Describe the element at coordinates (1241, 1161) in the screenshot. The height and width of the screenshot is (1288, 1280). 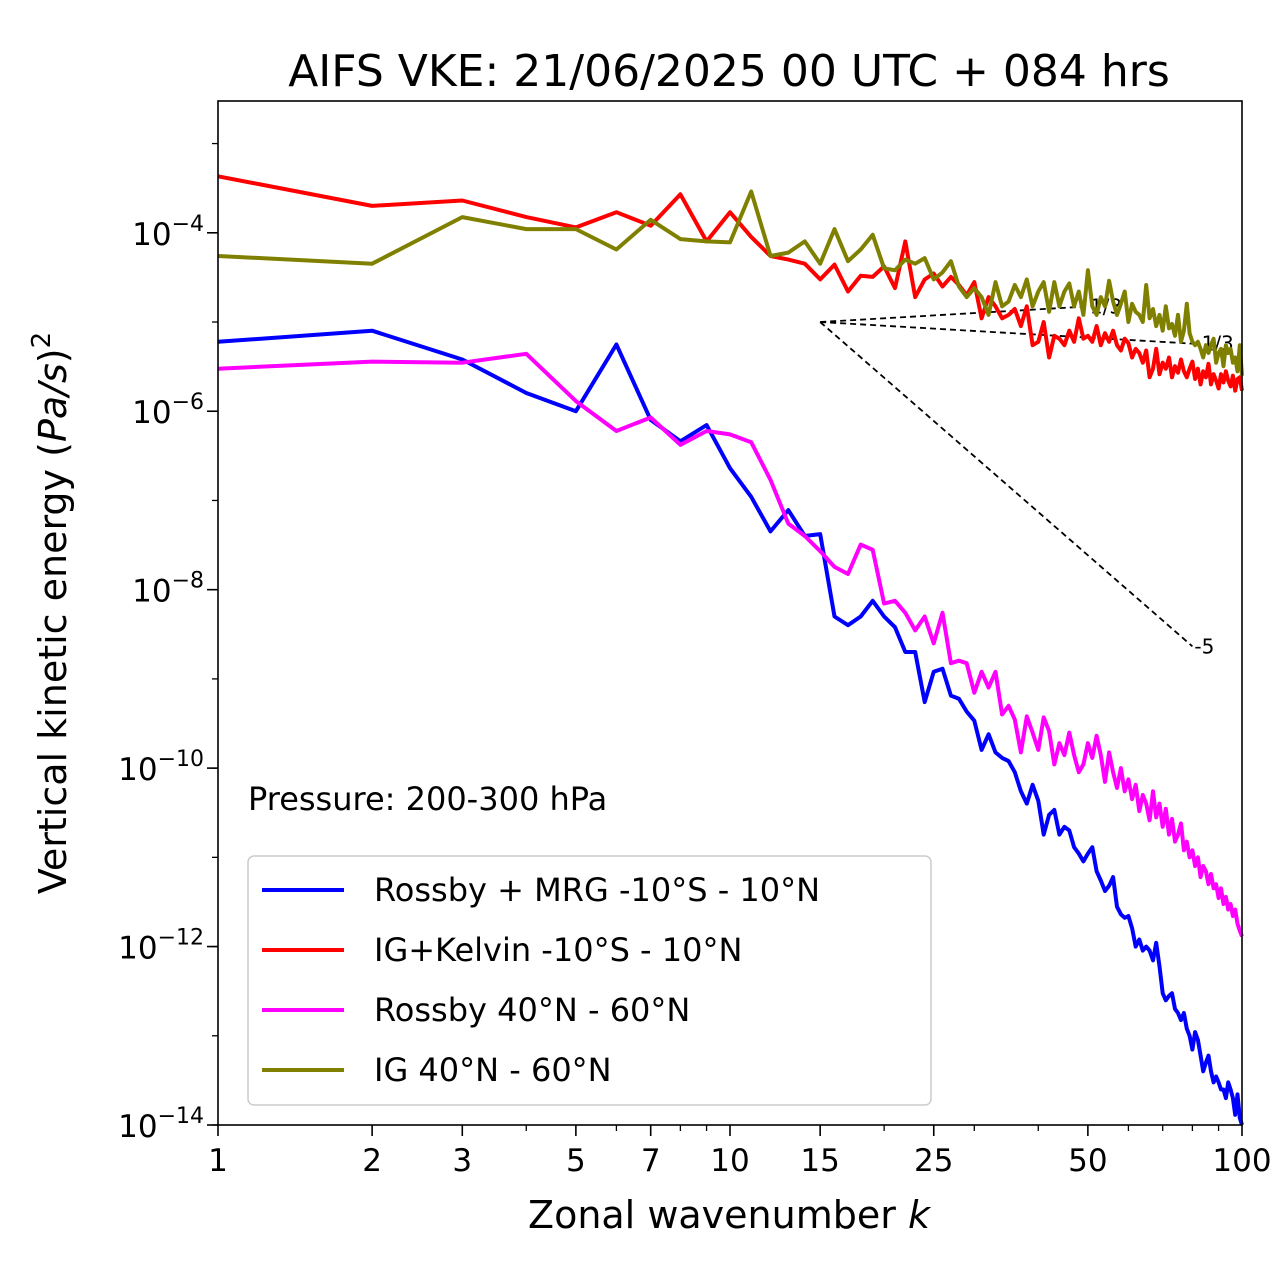
I see `x-tick-label: 100` at that location.